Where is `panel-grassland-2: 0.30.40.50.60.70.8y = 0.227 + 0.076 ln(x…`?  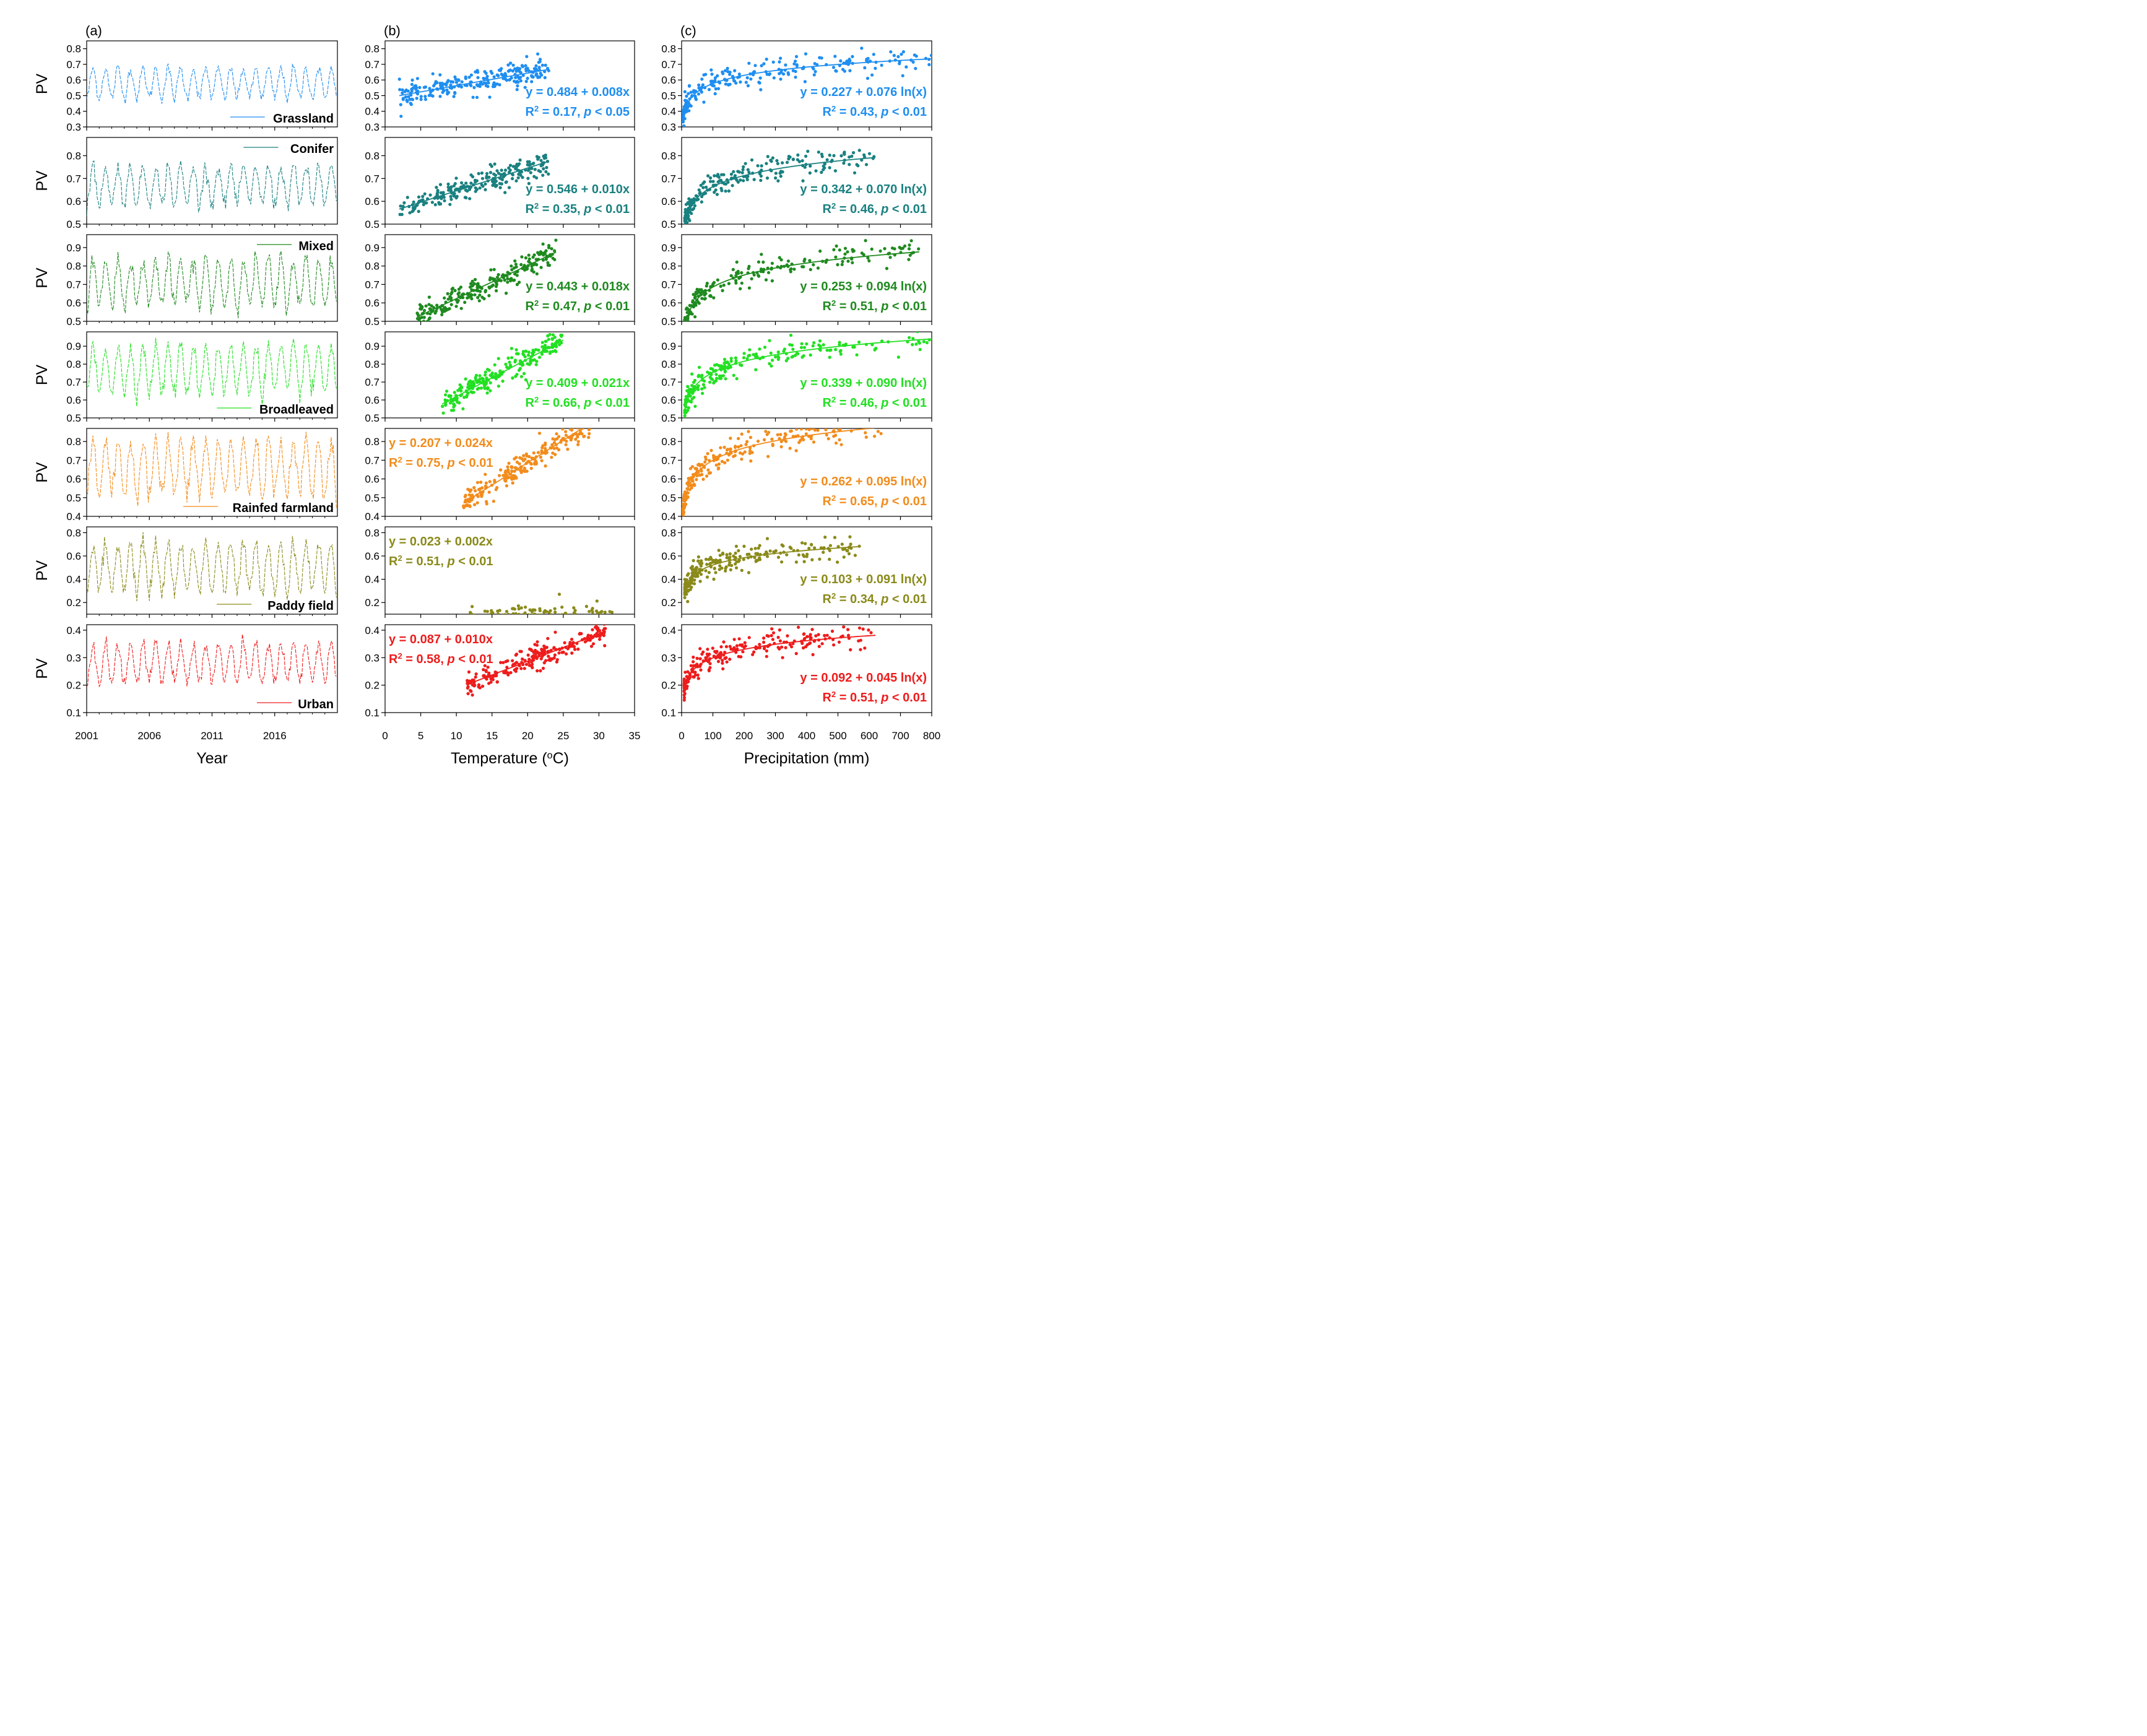 panel-grassland-2: 0.30.40.50.60.70.8y = 0.227 + 0.076 ln(x… is located at coordinates (796, 87).